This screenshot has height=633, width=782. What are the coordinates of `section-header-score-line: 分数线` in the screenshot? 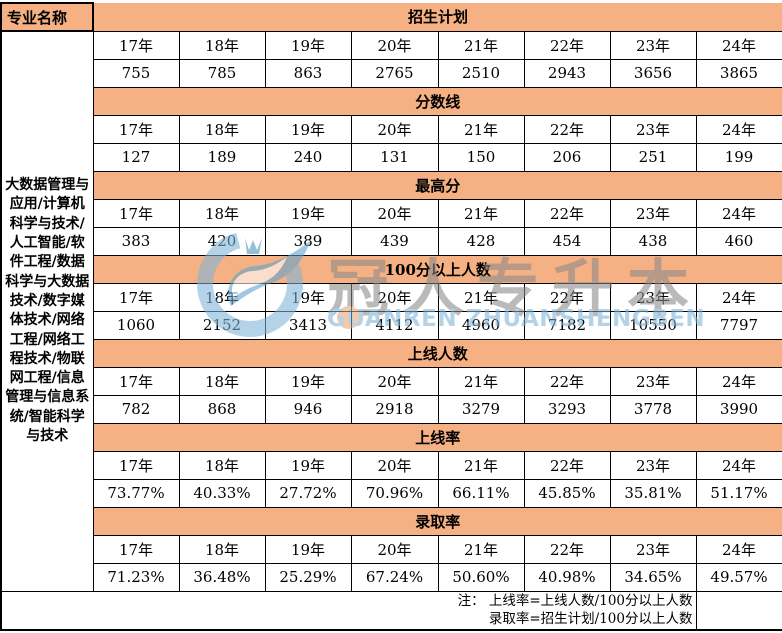 It's located at (437, 101).